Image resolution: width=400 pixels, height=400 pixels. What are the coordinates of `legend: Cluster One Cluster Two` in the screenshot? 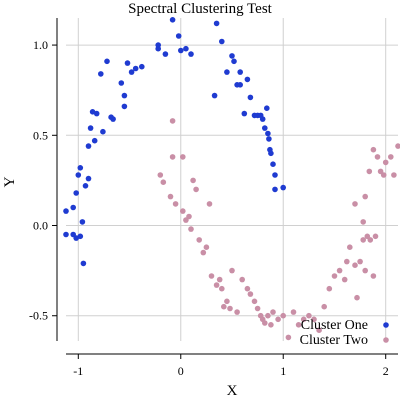 It's located at (344, 333).